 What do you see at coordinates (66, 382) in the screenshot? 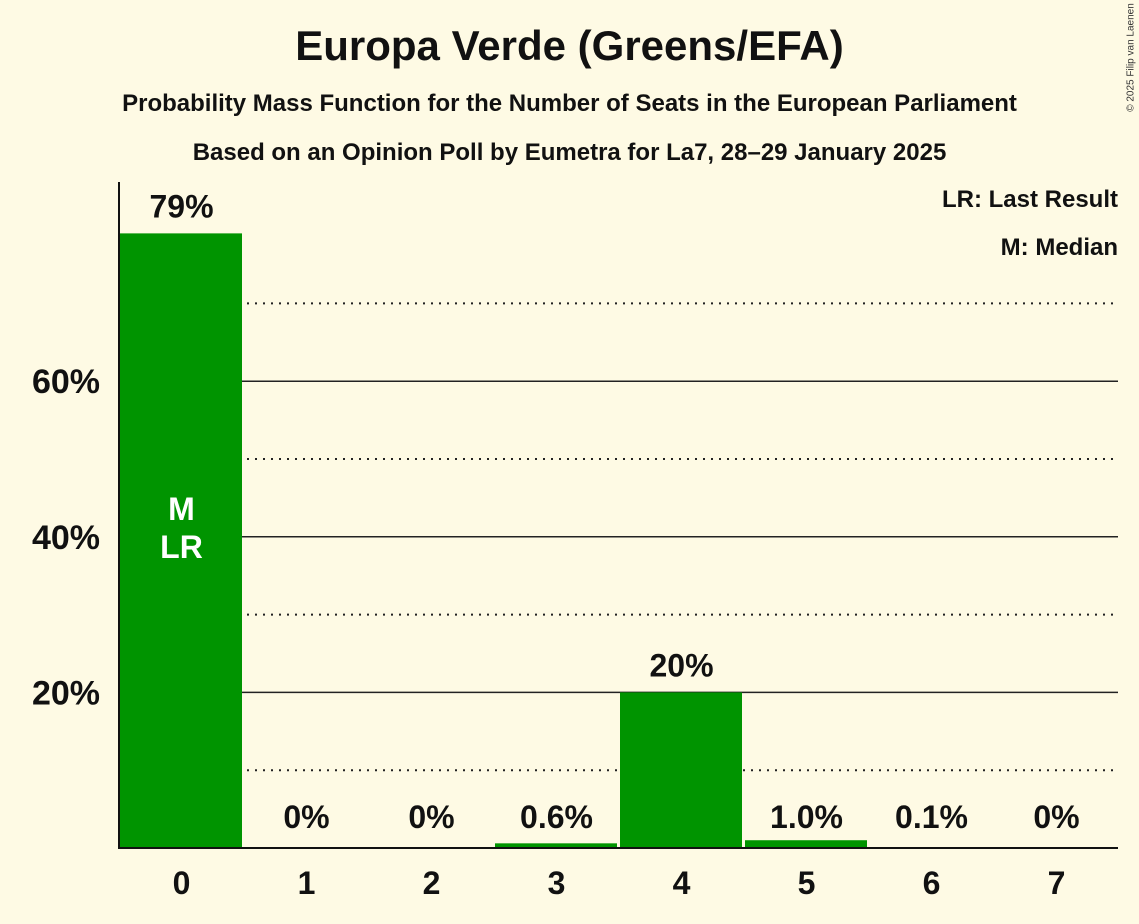
I see `y-tick-label: 60%` at bounding box center [66, 382].